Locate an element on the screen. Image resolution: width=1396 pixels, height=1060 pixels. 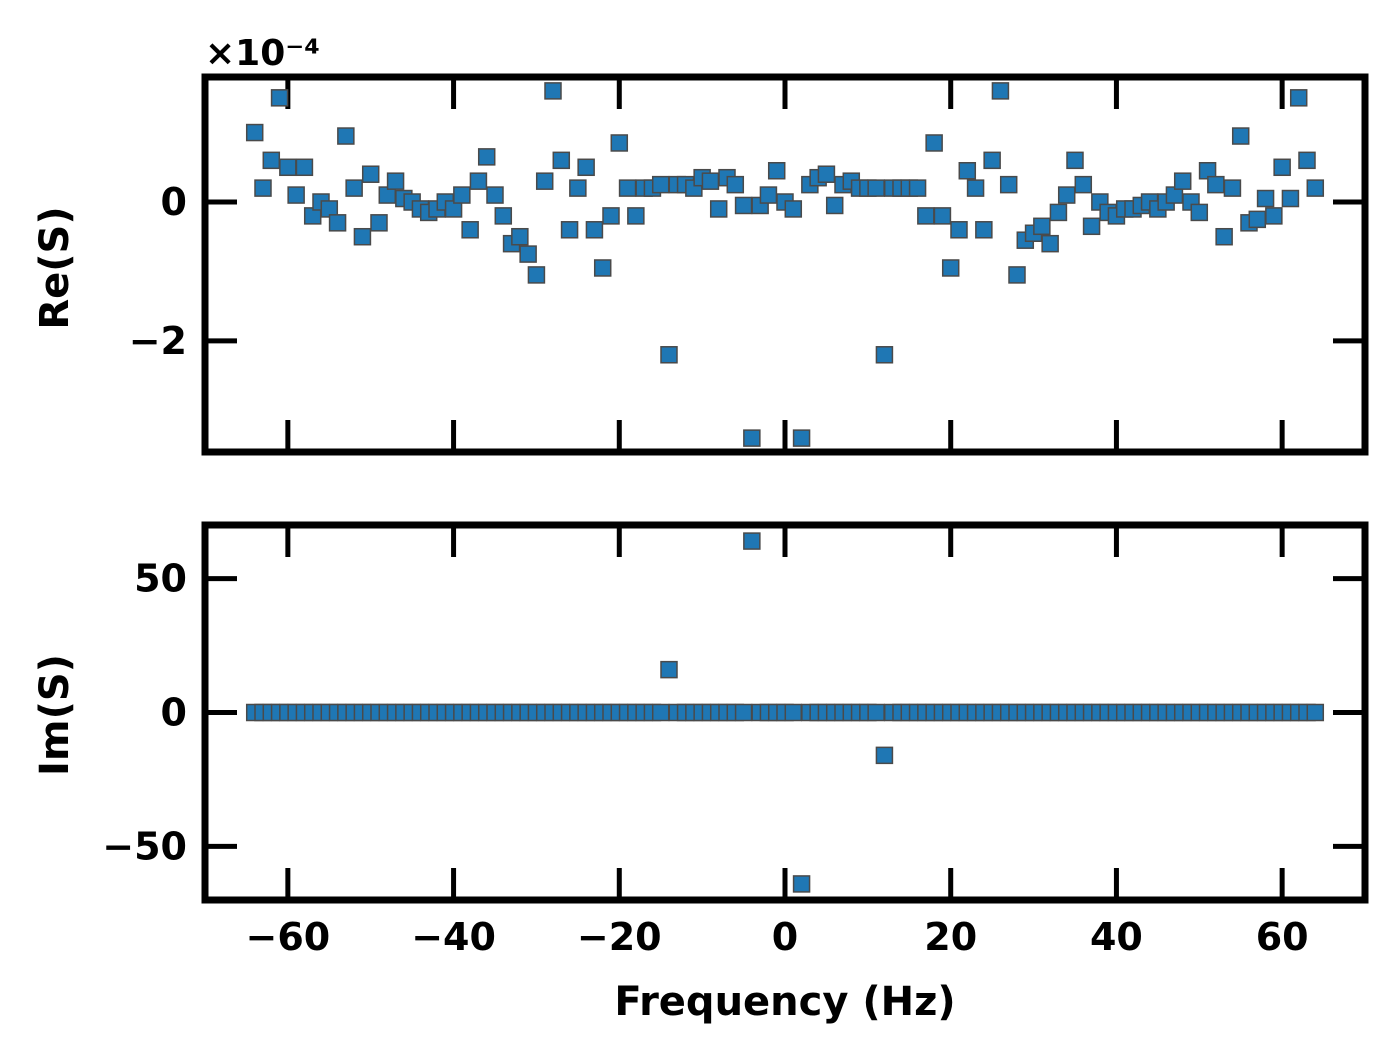
xtick-label: 20 is located at coordinates (950, 937).